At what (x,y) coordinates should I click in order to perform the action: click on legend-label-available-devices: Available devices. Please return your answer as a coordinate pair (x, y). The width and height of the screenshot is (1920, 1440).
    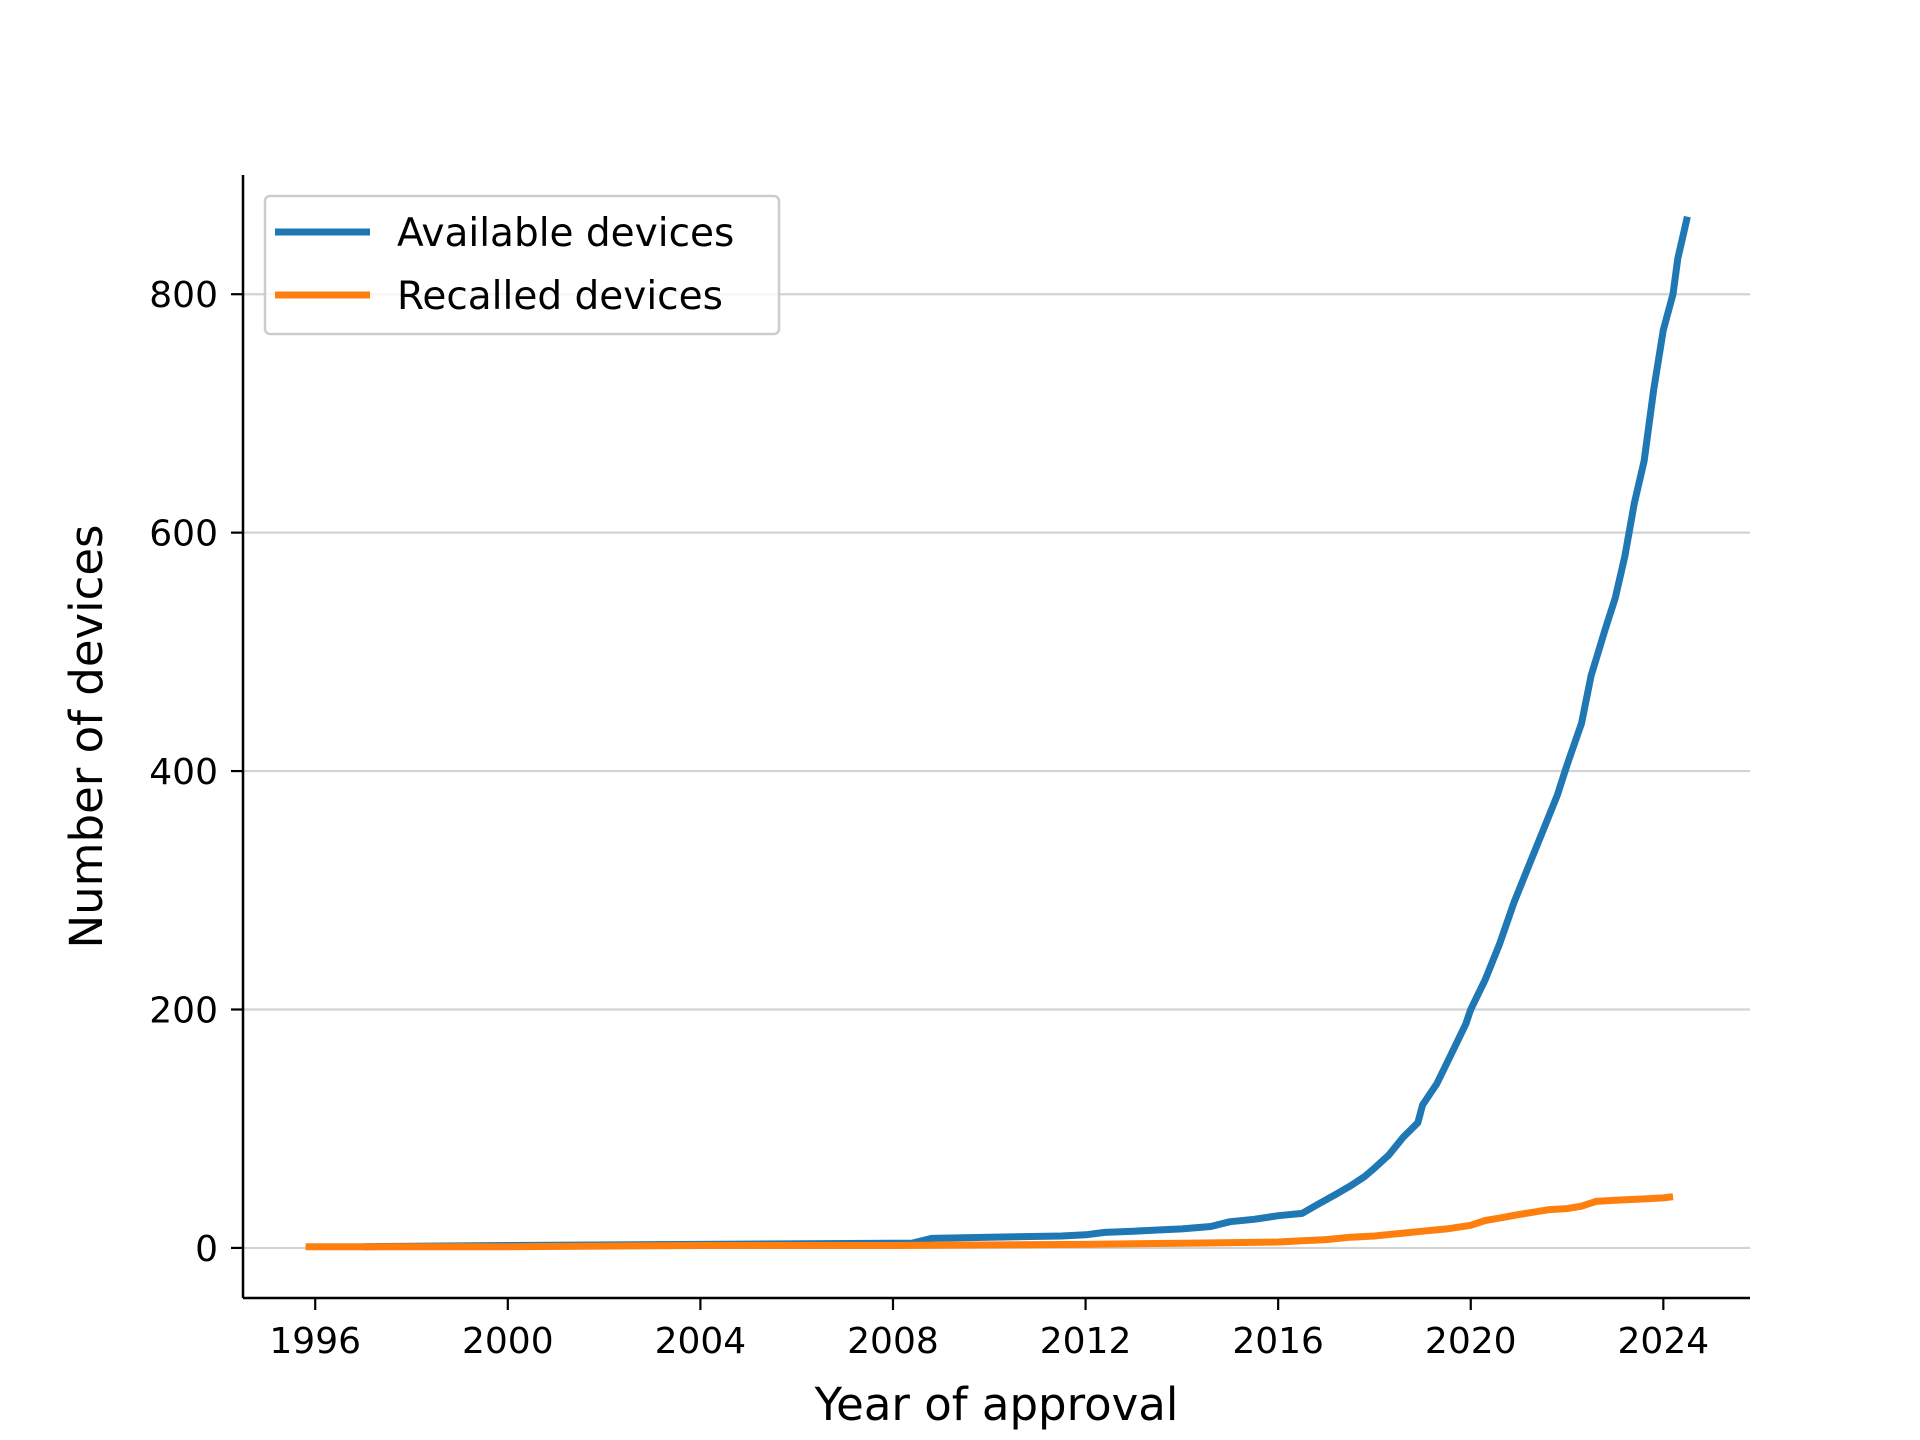
    Looking at the image, I should click on (565, 233).